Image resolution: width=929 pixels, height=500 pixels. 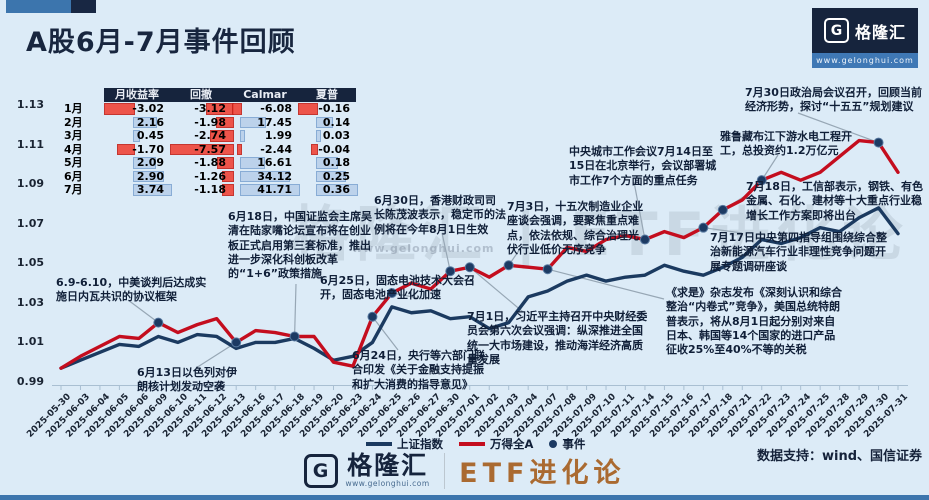 I want to click on legend-label: 万得全A, so click(x=512, y=444).